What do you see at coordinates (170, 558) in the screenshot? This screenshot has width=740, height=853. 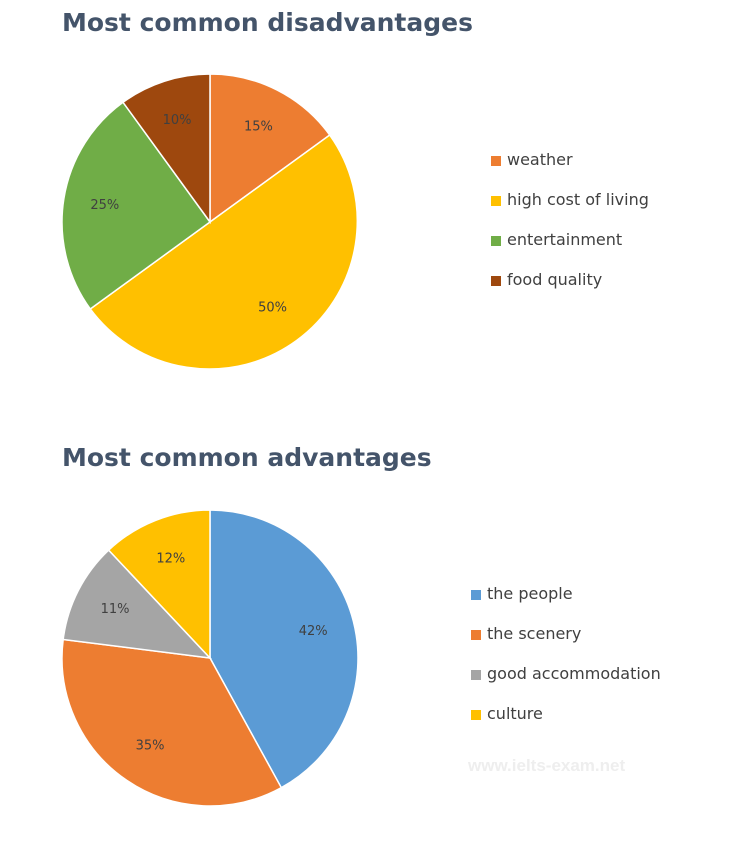 I see `data-label-culture: 12%` at bounding box center [170, 558].